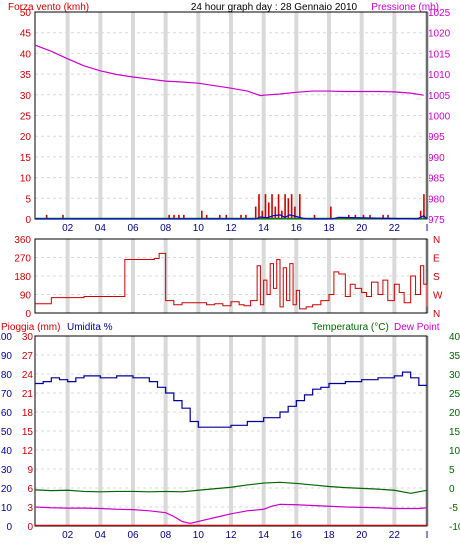  Describe the element at coordinates (28, 337) in the screenshot. I see `tick-label: 30` at that location.